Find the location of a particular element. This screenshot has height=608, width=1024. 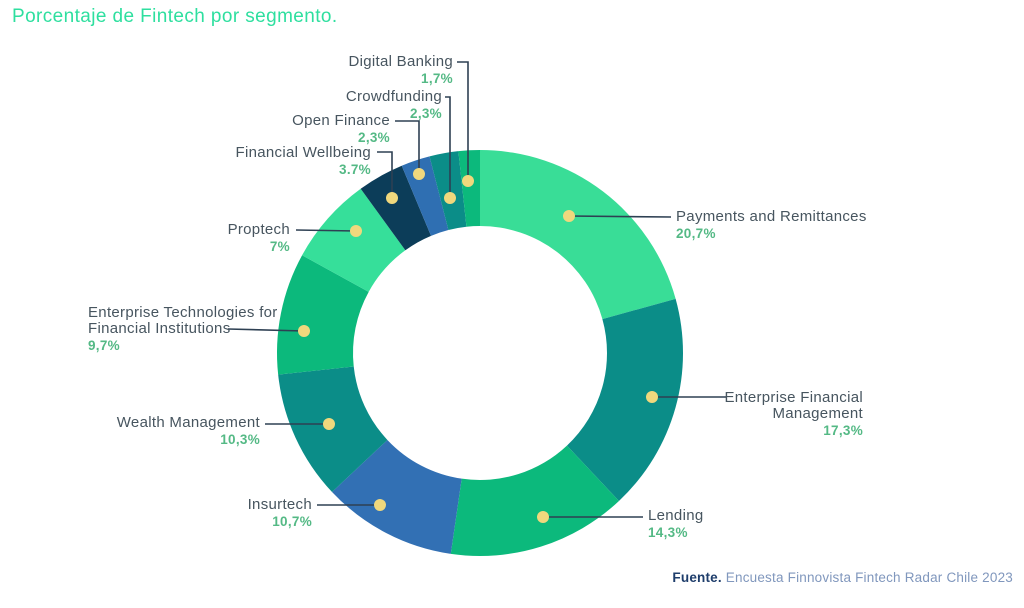

donut-segment-payments is located at coordinates (578, 235).